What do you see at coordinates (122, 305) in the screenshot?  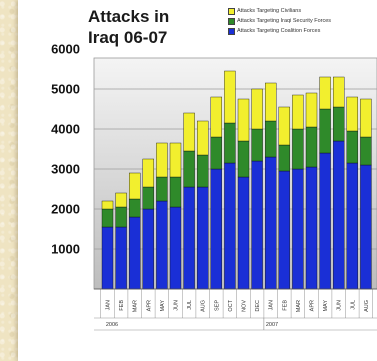 I see `x-tick-label-2: FEB` at bounding box center [122, 305].